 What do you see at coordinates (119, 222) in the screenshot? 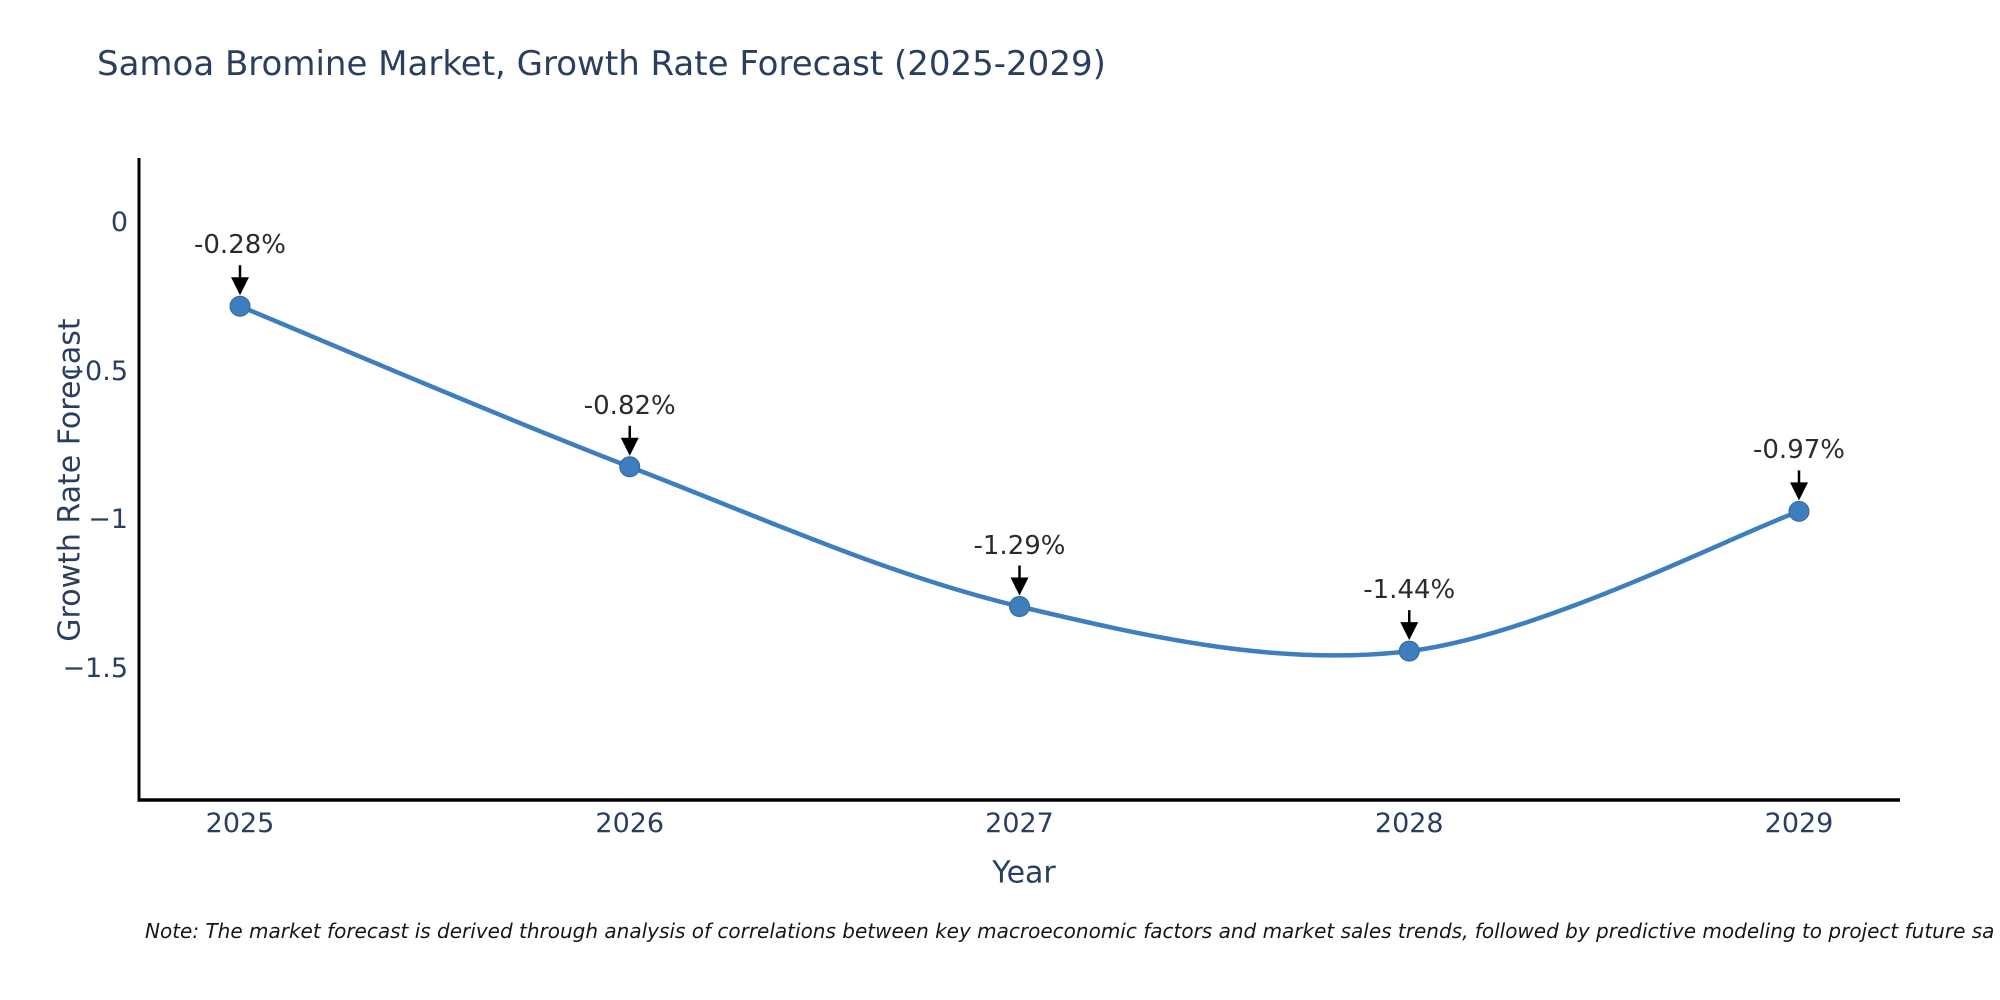
I see `y-tick-label: 0` at bounding box center [119, 222].